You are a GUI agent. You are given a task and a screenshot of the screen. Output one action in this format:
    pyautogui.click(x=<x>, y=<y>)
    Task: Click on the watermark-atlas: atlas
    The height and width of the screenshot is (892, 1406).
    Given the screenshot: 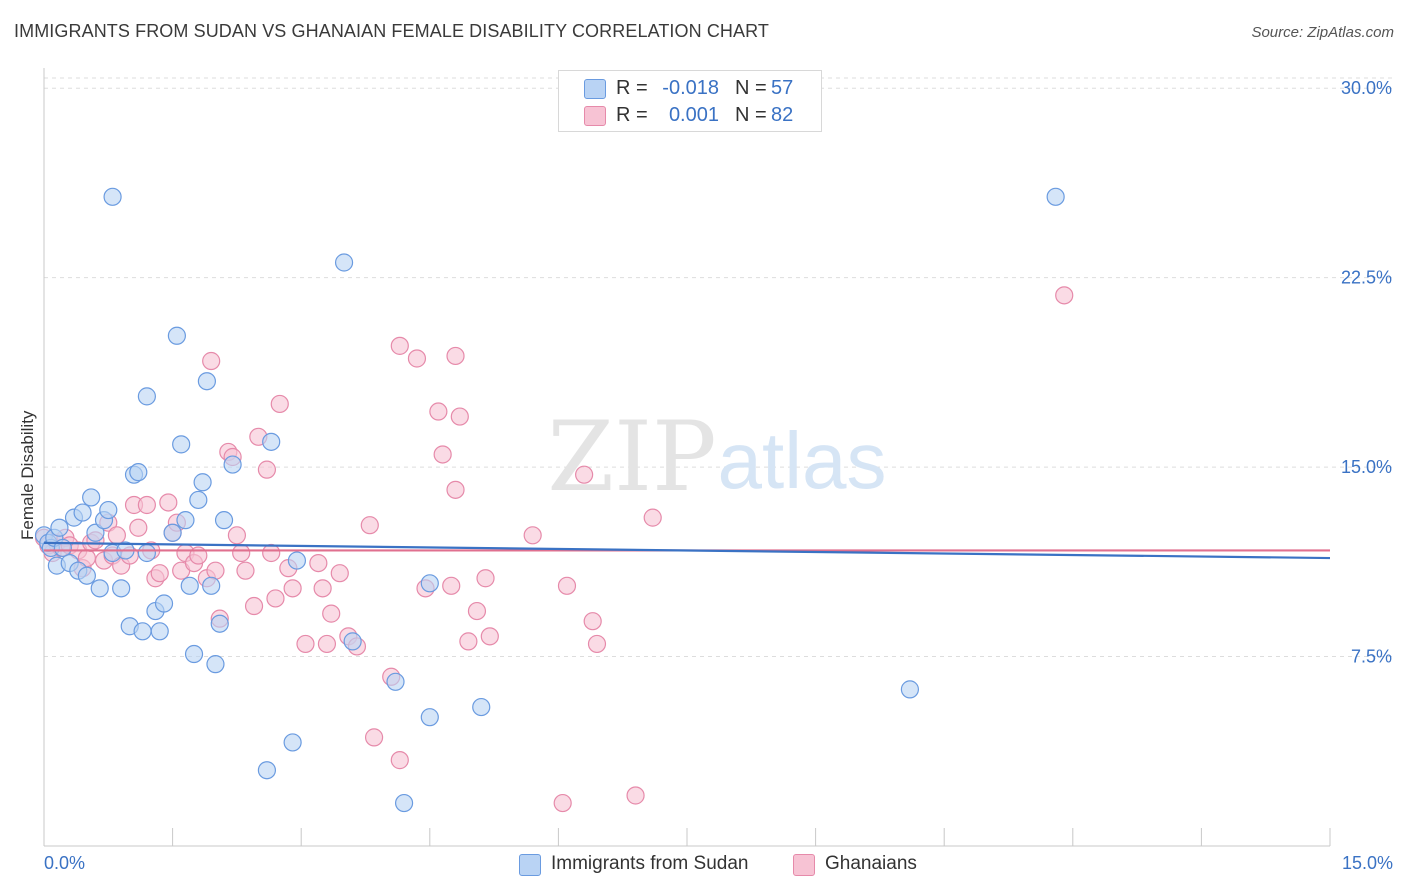 What is the action you would take?
    pyautogui.click(x=802, y=460)
    